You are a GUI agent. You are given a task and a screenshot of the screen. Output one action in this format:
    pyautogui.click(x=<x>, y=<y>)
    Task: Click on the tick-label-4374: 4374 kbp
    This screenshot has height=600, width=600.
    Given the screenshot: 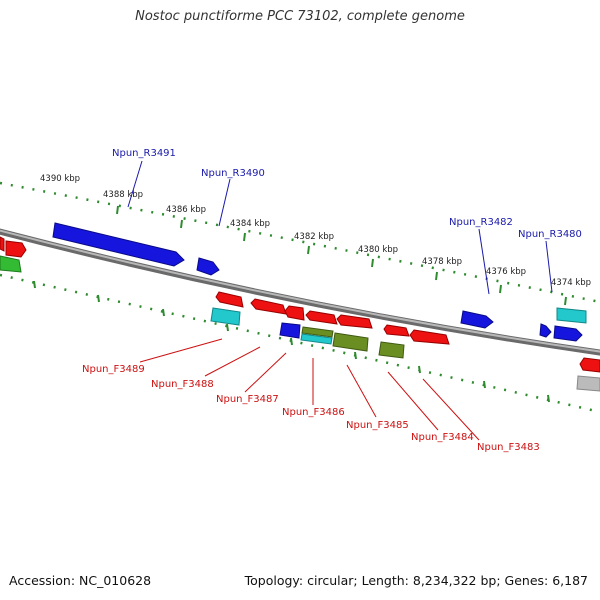 What is the action you would take?
    pyautogui.click(x=571, y=283)
    